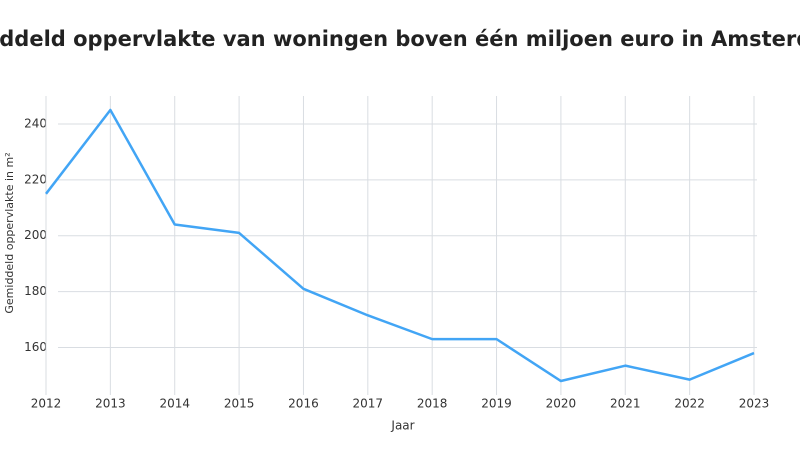 Image resolution: width=800 pixels, height=451 pixels. I want to click on x-tick-label: 2014, so click(174, 404).